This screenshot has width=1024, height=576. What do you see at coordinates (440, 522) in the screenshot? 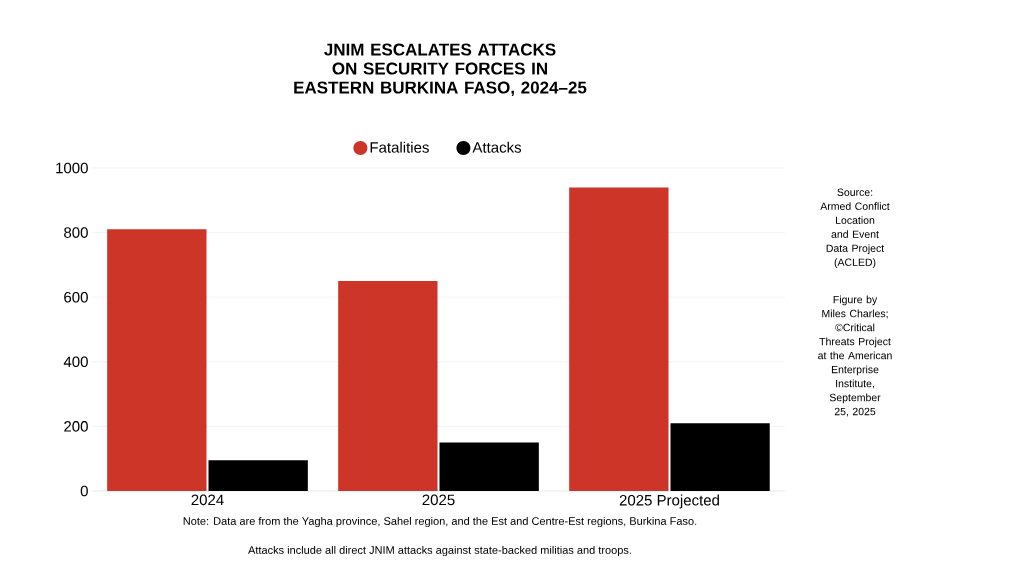
I see `text: Note: Data are from the Yagha province, Sahel region, and the Est and Centre-Est regions, Burkina Faso.` at bounding box center [440, 522].